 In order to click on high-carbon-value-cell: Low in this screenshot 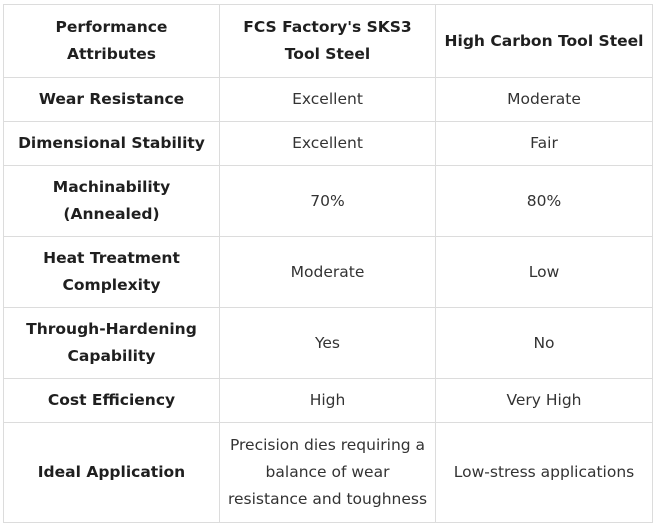, I will do `click(544, 272)`.